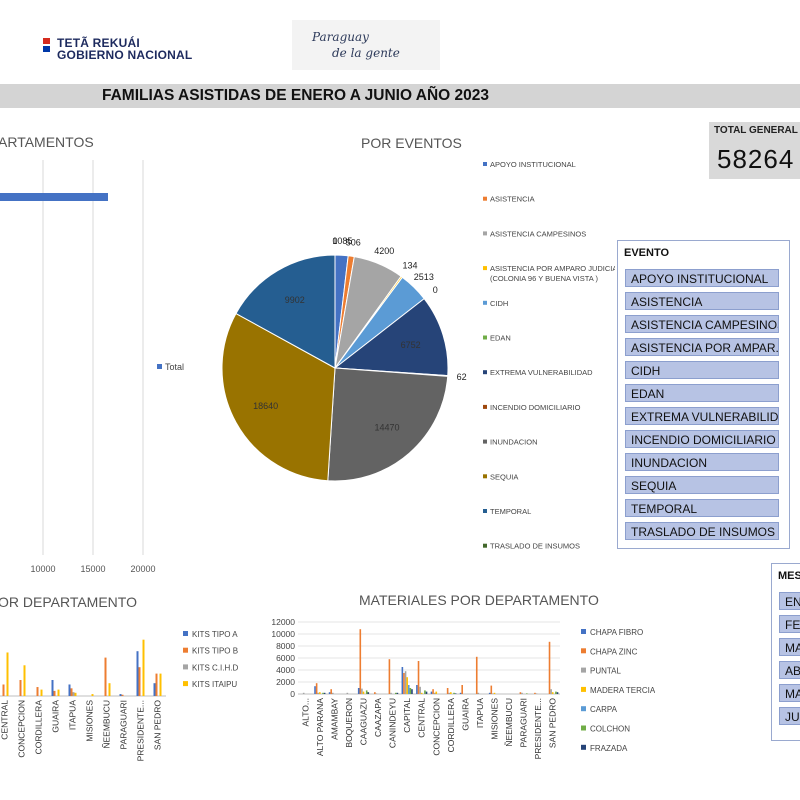 The image size is (800, 800). What do you see at coordinates (606, 671) in the screenshot?
I see `legend-label-puntal: PUNTAL` at bounding box center [606, 671].